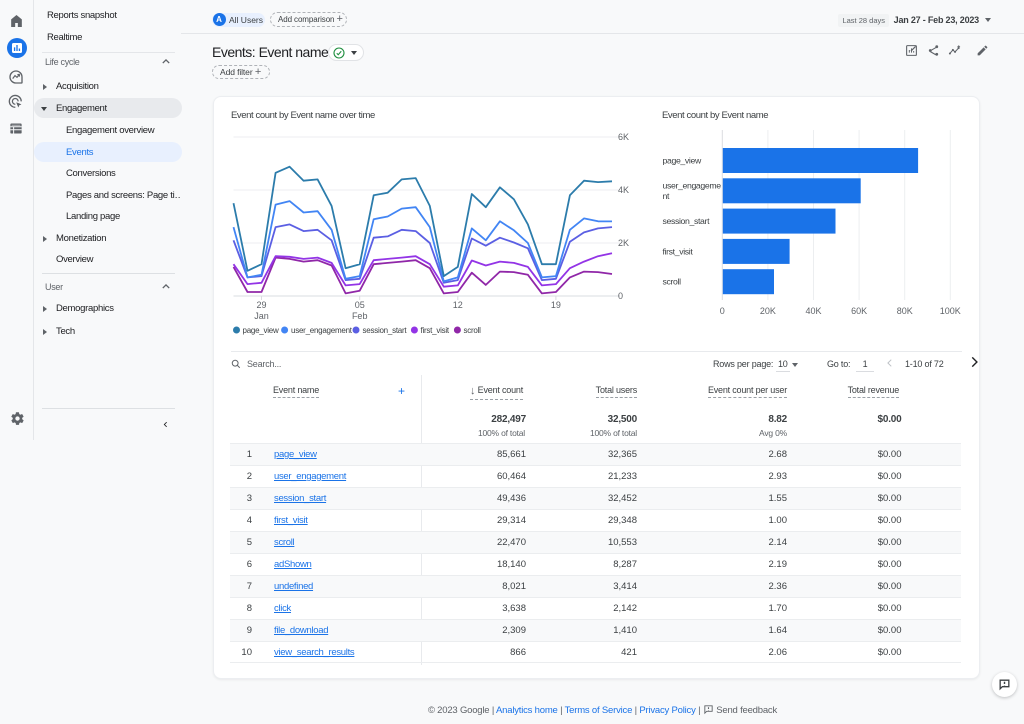 The width and height of the screenshot is (1024, 724). Describe the element at coordinates (556, 305) in the screenshot. I see `svg-text: 19` at that location.